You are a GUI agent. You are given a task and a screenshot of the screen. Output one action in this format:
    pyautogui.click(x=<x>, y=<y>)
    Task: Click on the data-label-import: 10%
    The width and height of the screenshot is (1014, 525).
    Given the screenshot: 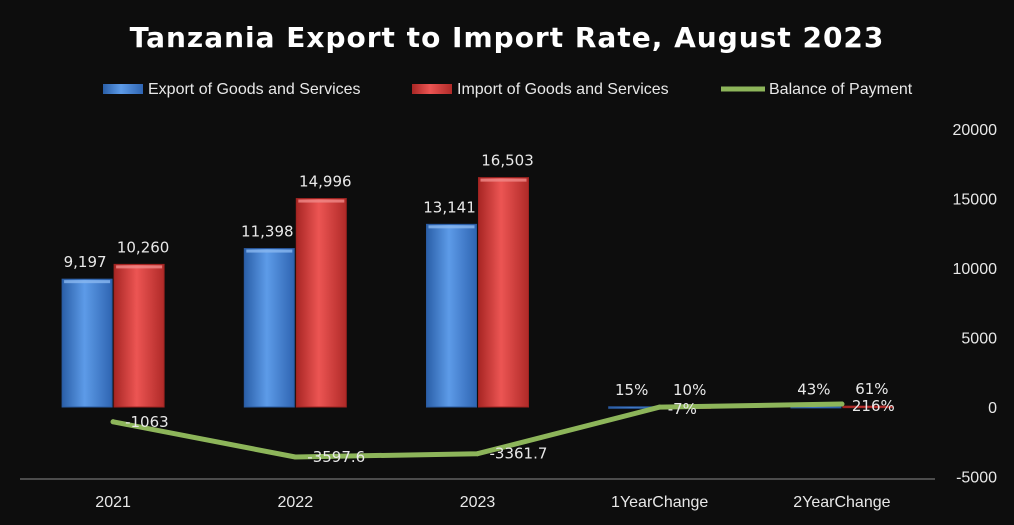 What is the action you would take?
    pyautogui.click(x=689, y=390)
    